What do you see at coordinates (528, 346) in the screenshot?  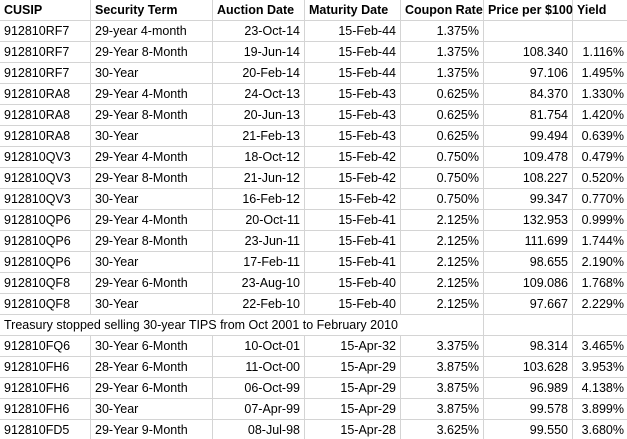 I see `cell-price: 98.314` at bounding box center [528, 346].